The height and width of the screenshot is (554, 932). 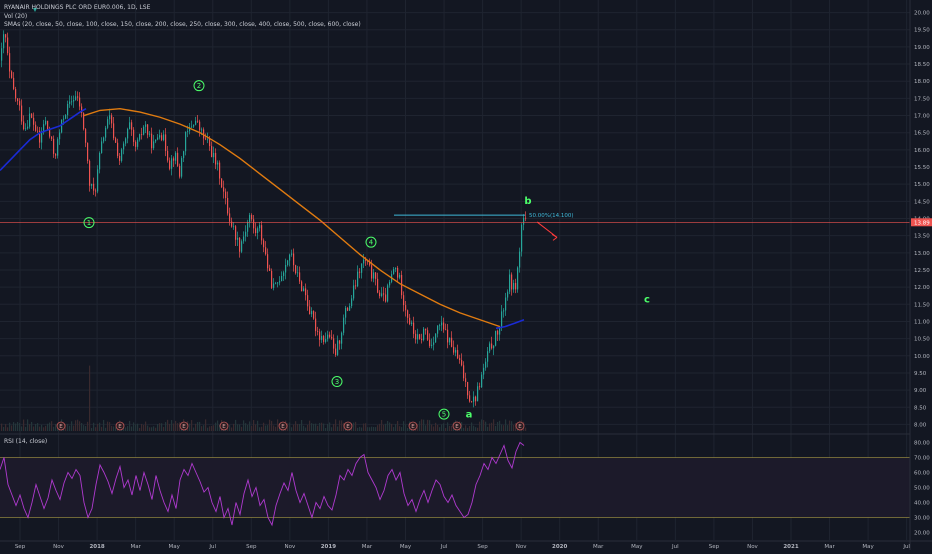 What do you see at coordinates (675, 547) in the screenshot?
I see `time-tick-label: Jul` at bounding box center [675, 547].